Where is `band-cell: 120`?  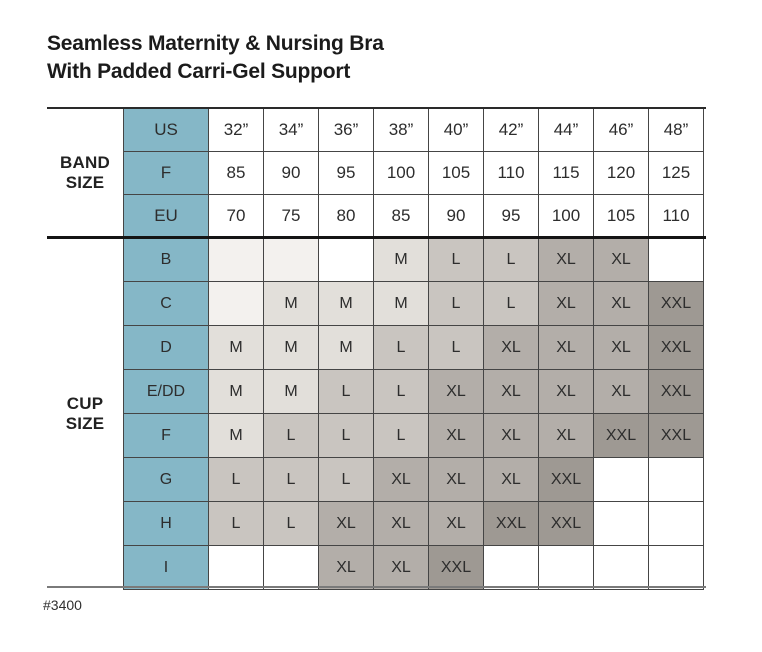 band-cell: 120 is located at coordinates (621, 173).